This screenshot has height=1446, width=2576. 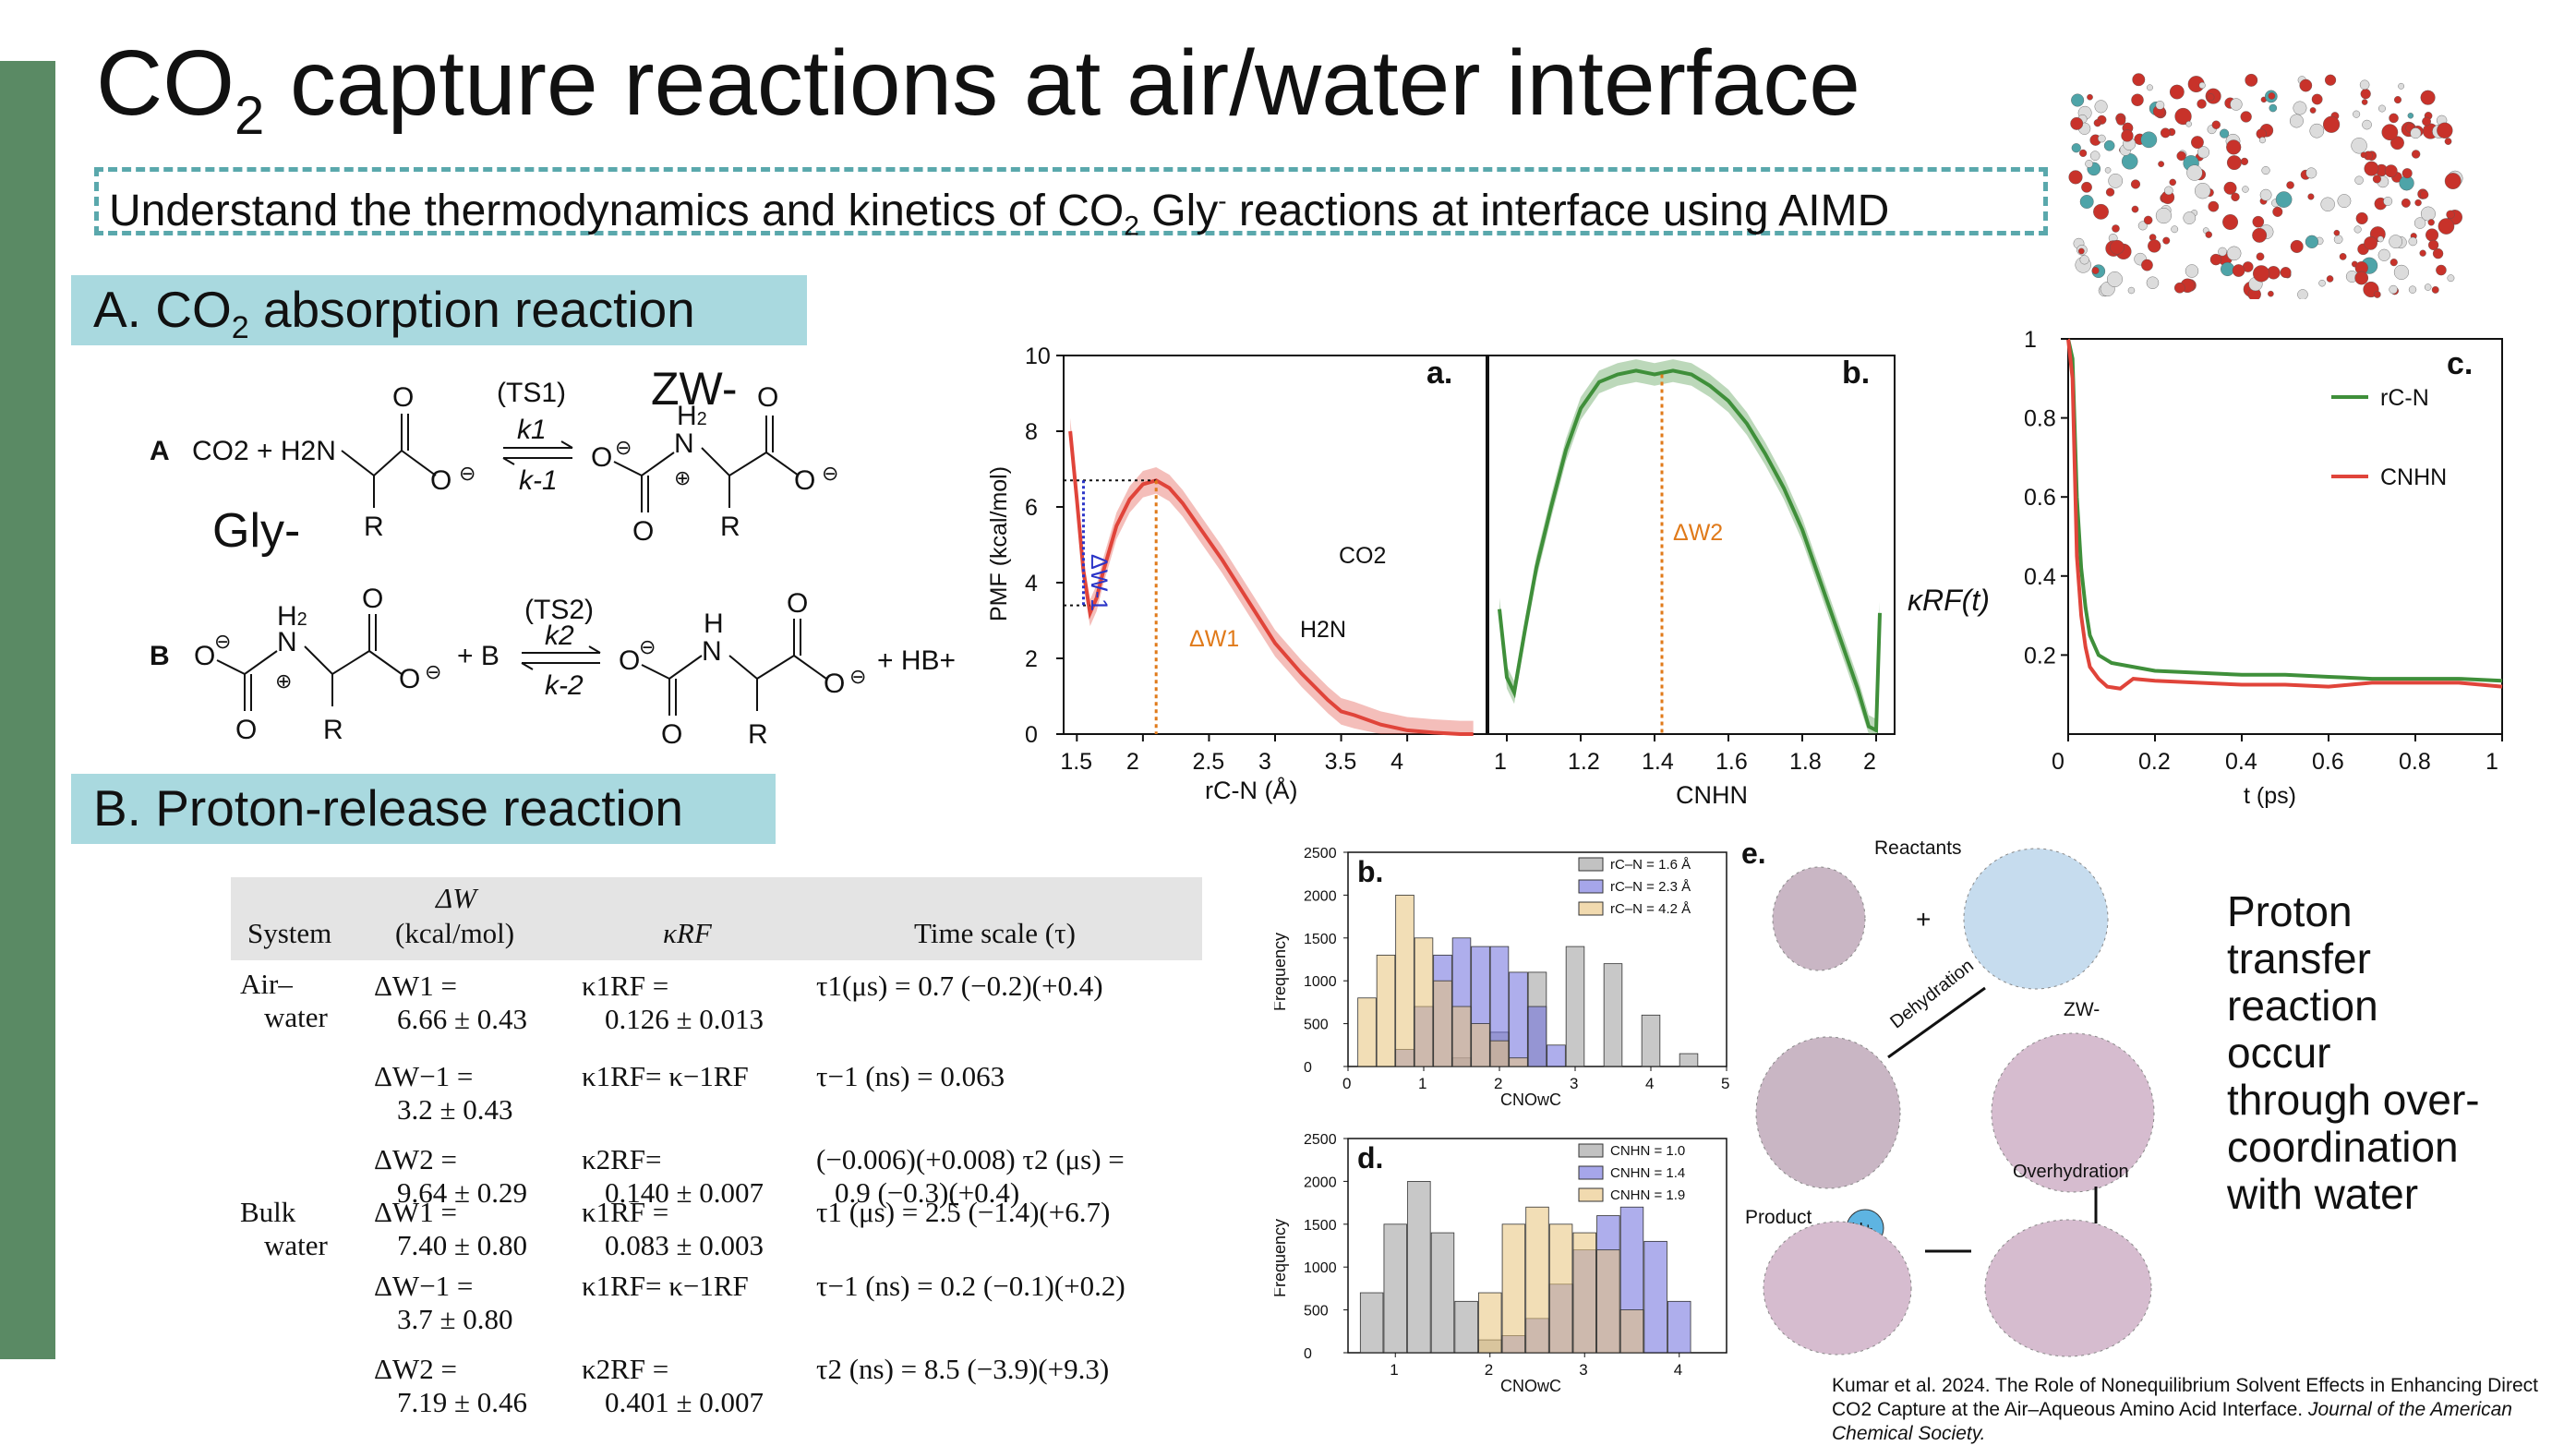 I want to click on table-cell-timescale: τ−1 (ns) = 0.2 (−0.1)(+0.2), so click(x=970, y=1286).